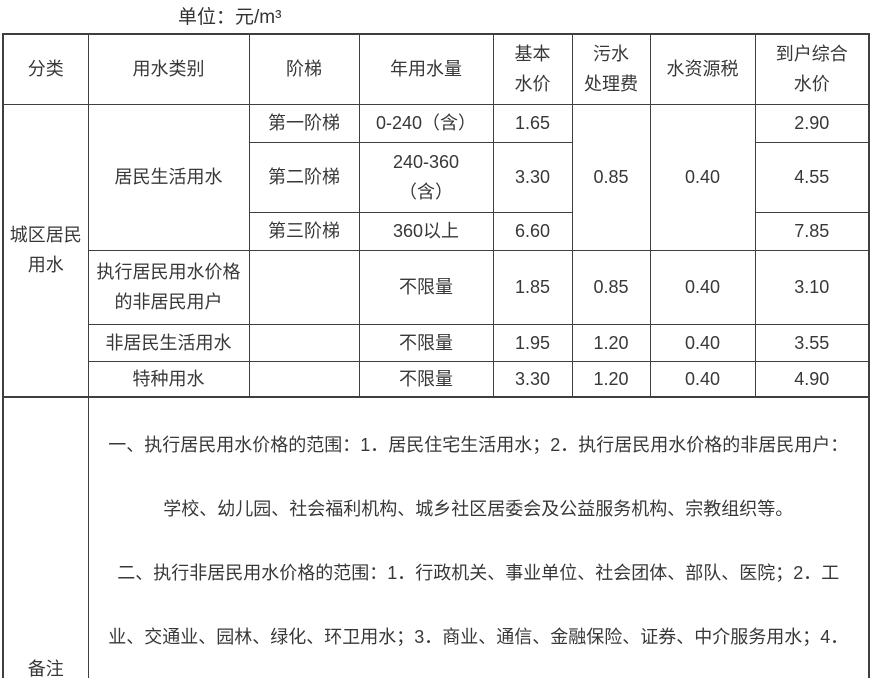 Image resolution: width=872 pixels, height=678 pixels. What do you see at coordinates (304, 177) in the screenshot?
I see `cell-tier-2: 第二阶梯` at bounding box center [304, 177].